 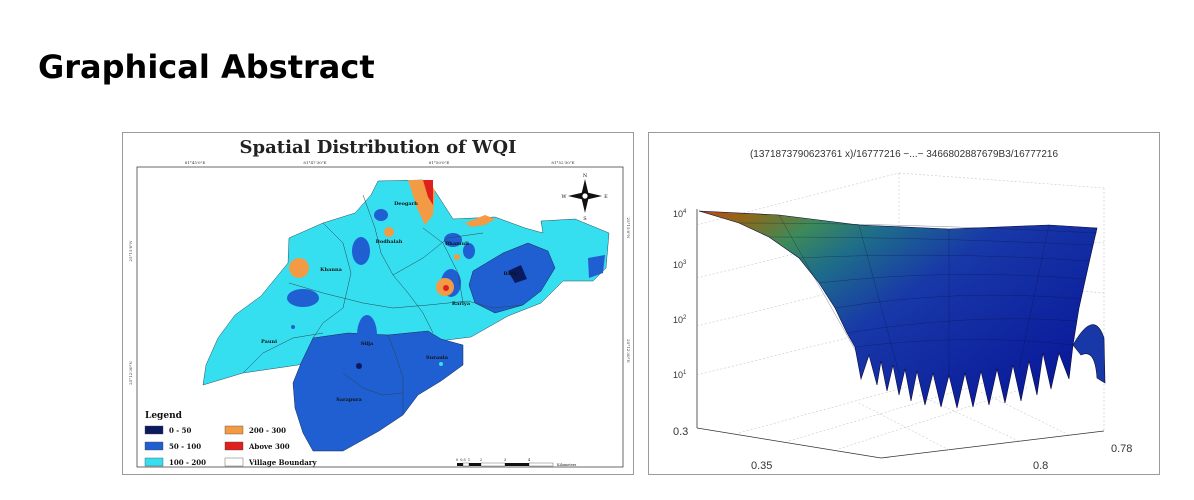 What do you see at coordinates (469, 460) in the screenshot?
I see `scale-tick: 1` at bounding box center [469, 460].